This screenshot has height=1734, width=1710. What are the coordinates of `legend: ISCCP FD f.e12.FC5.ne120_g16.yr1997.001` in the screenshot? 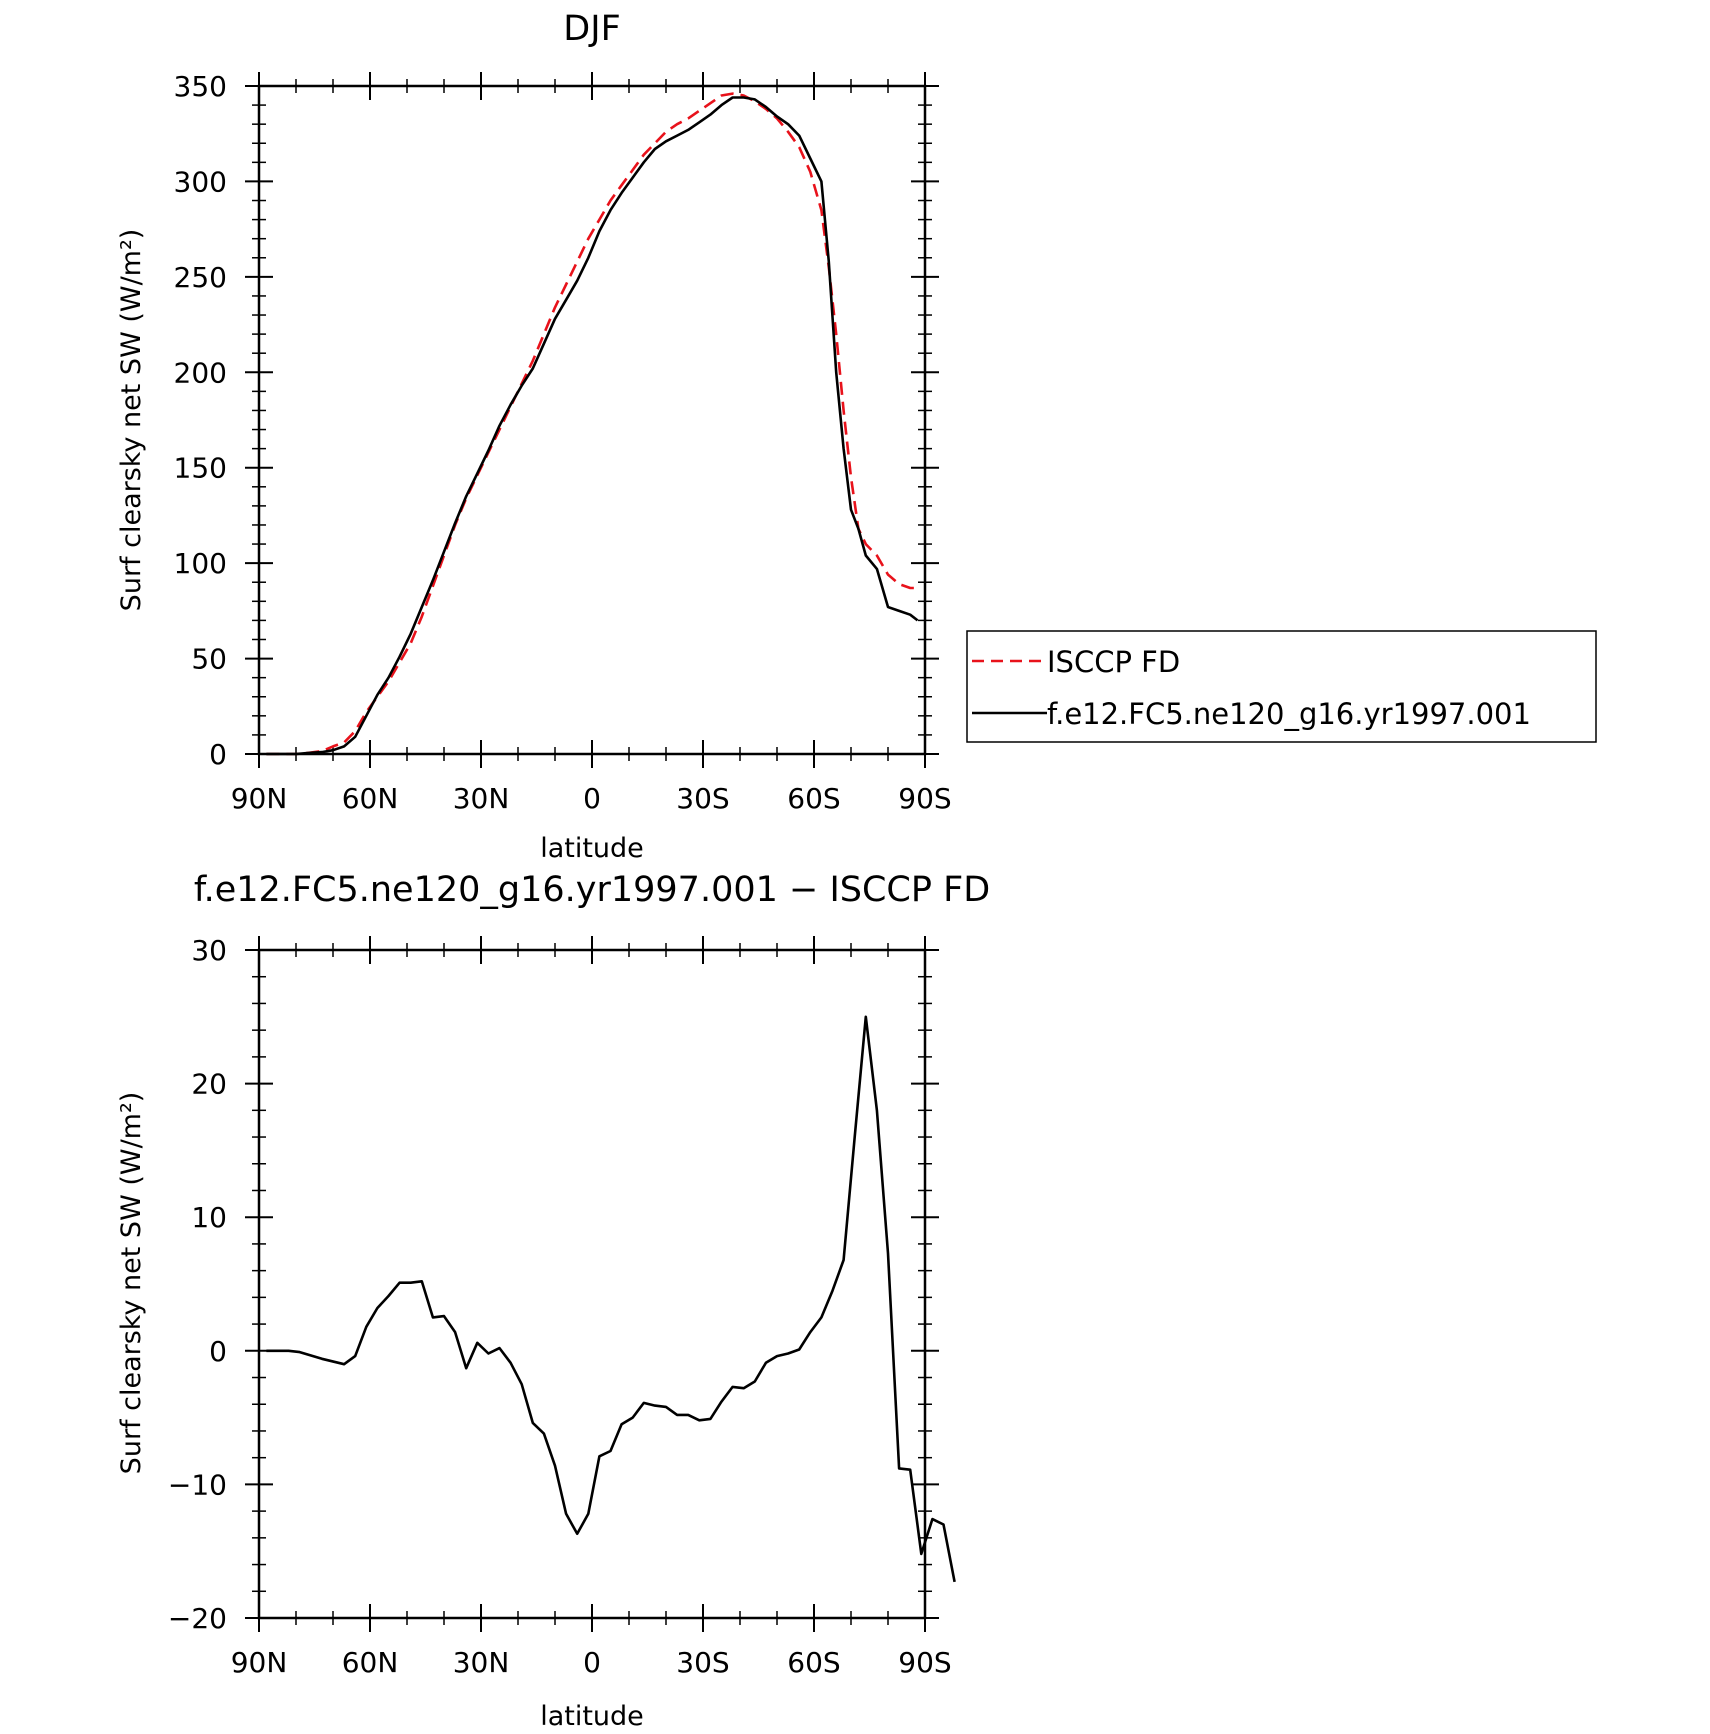 It's located at (1281, 686).